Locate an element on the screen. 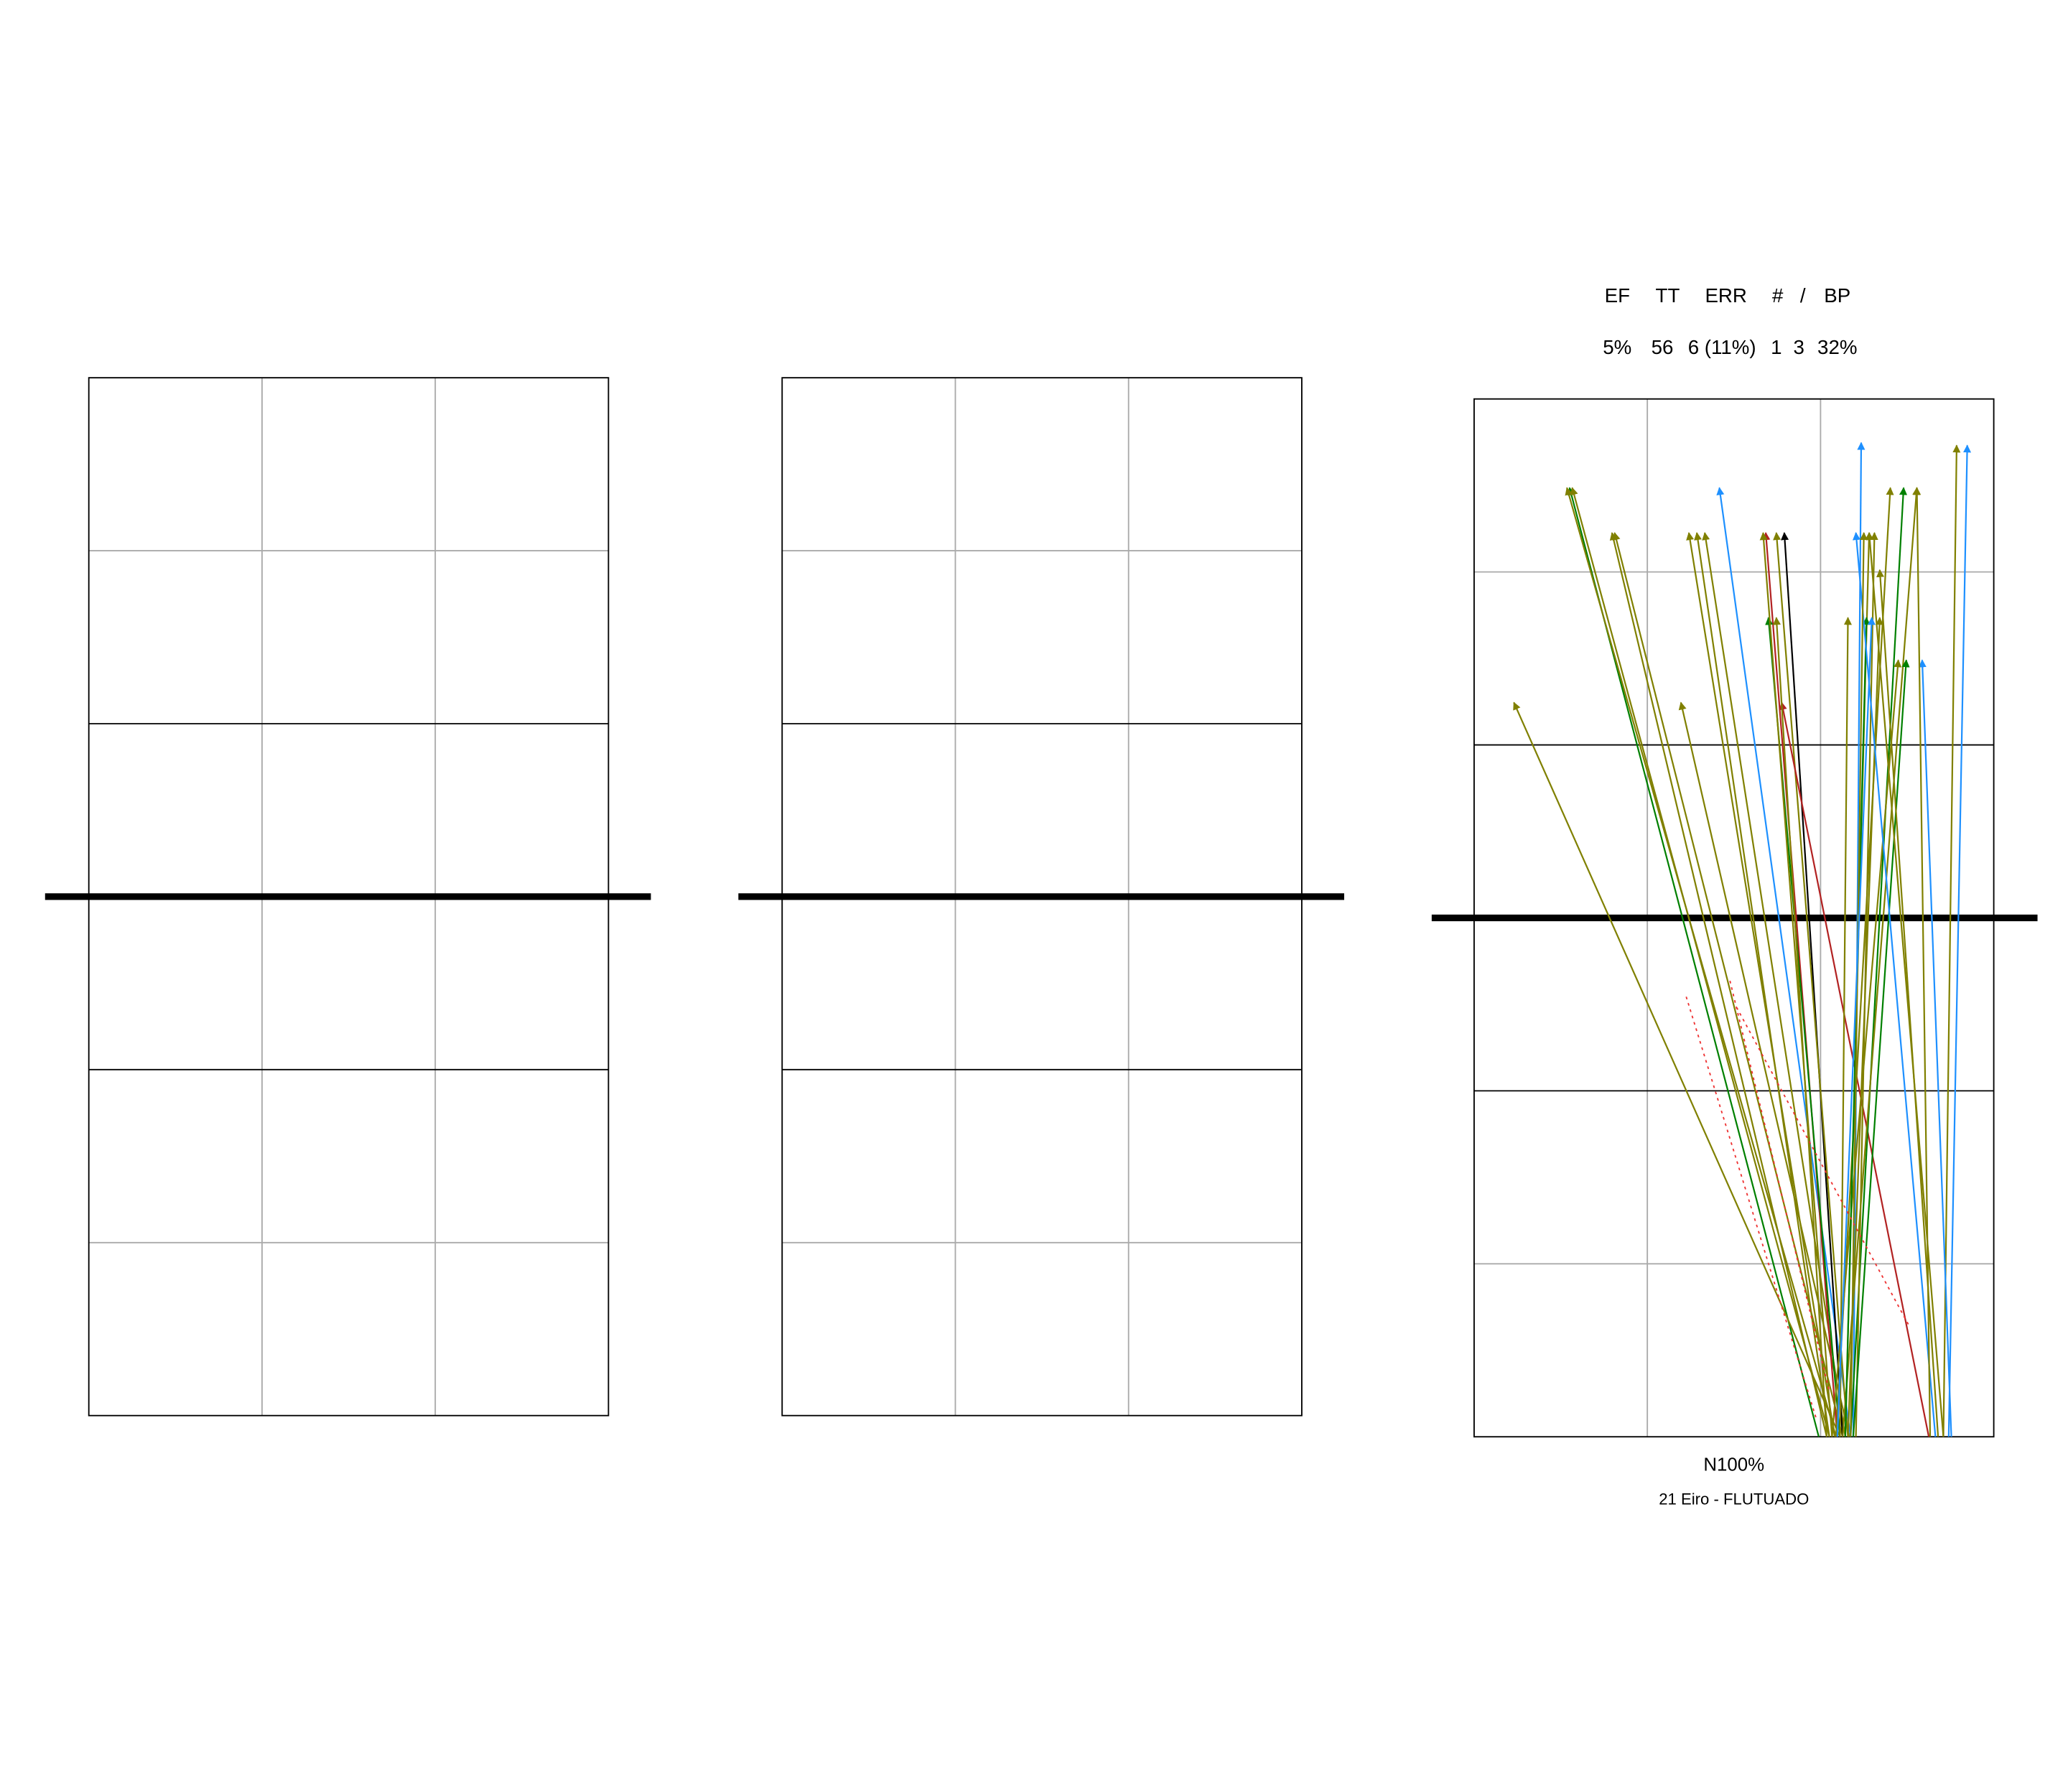  stat-header: BP is located at coordinates (1837, 295).